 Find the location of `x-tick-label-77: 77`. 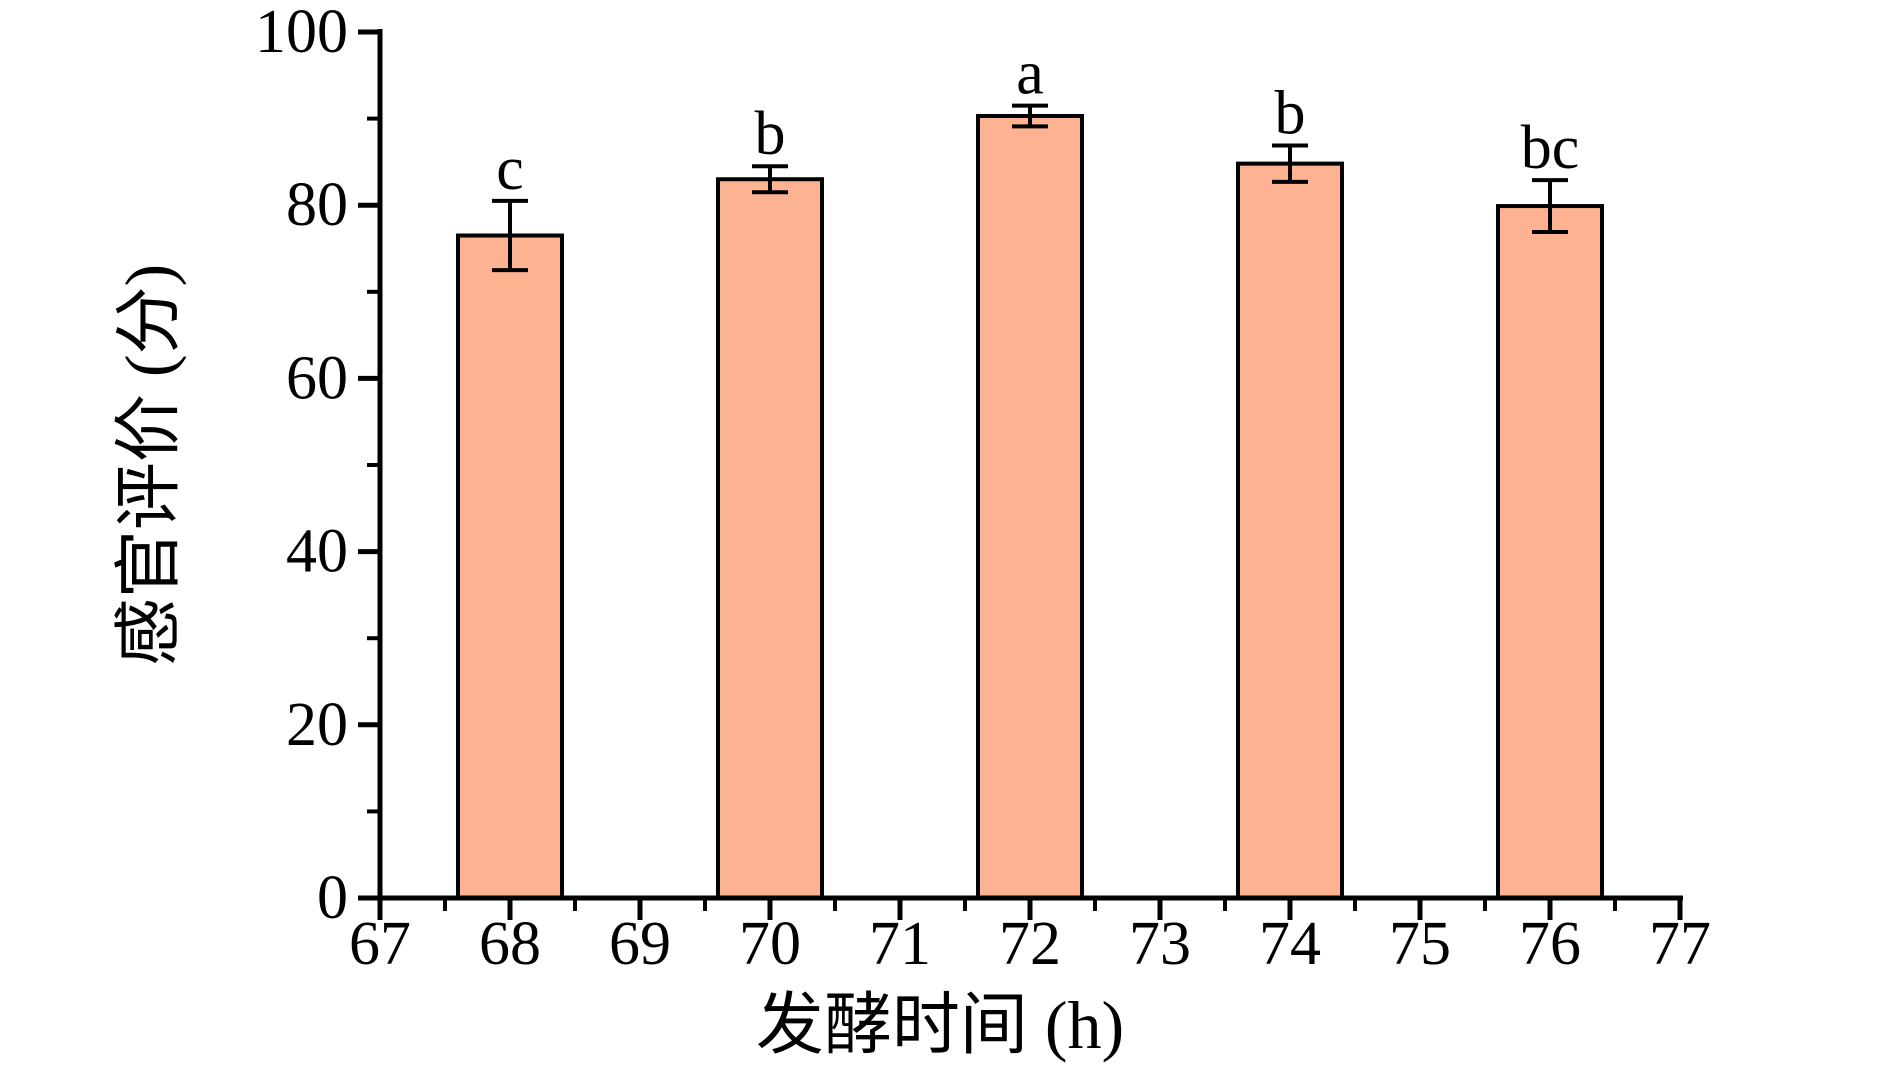

x-tick-label-77: 77 is located at coordinates (1680, 944).